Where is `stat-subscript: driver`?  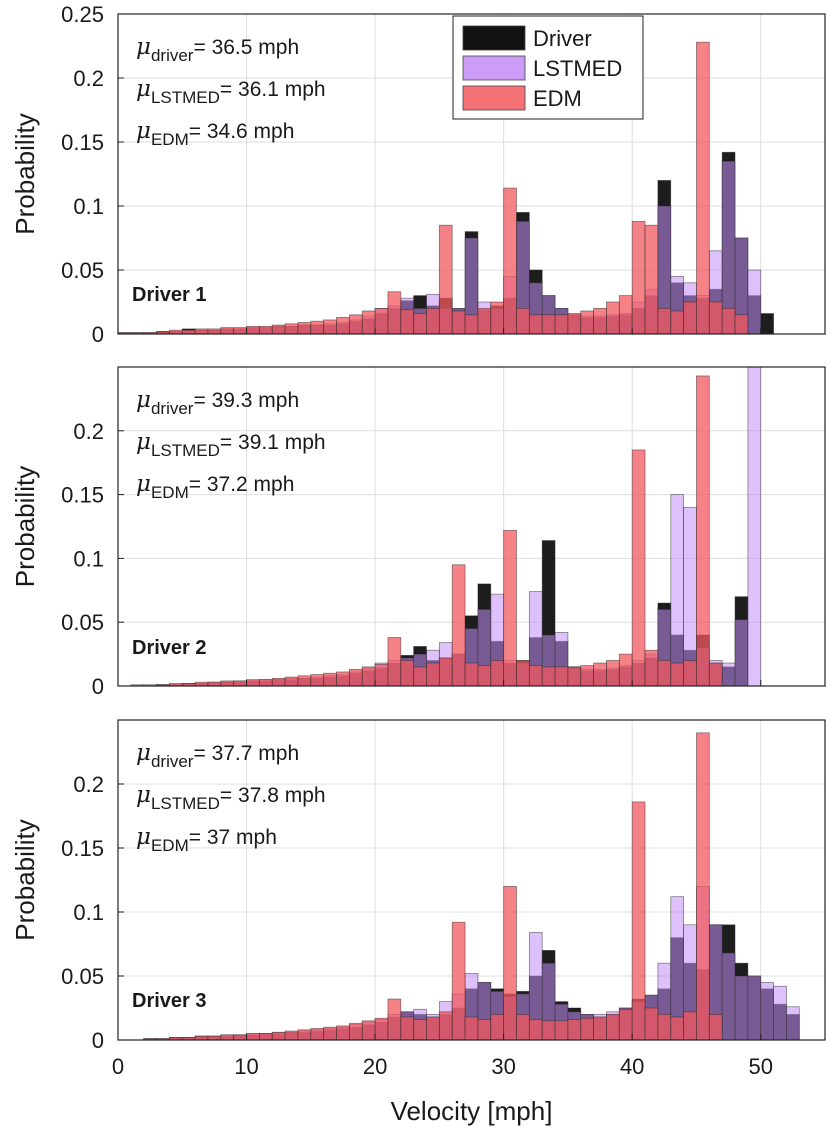
stat-subscript: driver is located at coordinates (172, 55).